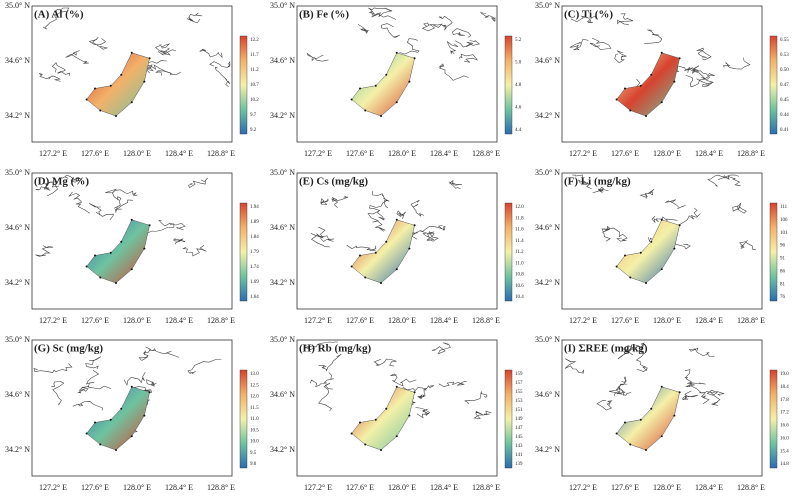  I want to click on colorbar-label: 5.2, so click(518, 40).